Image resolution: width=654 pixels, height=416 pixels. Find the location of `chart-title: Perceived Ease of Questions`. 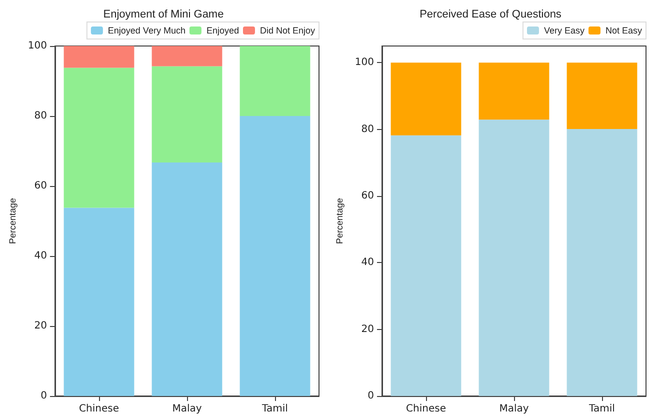

chart-title: Perceived Ease of Questions is located at coordinates (491, 14).